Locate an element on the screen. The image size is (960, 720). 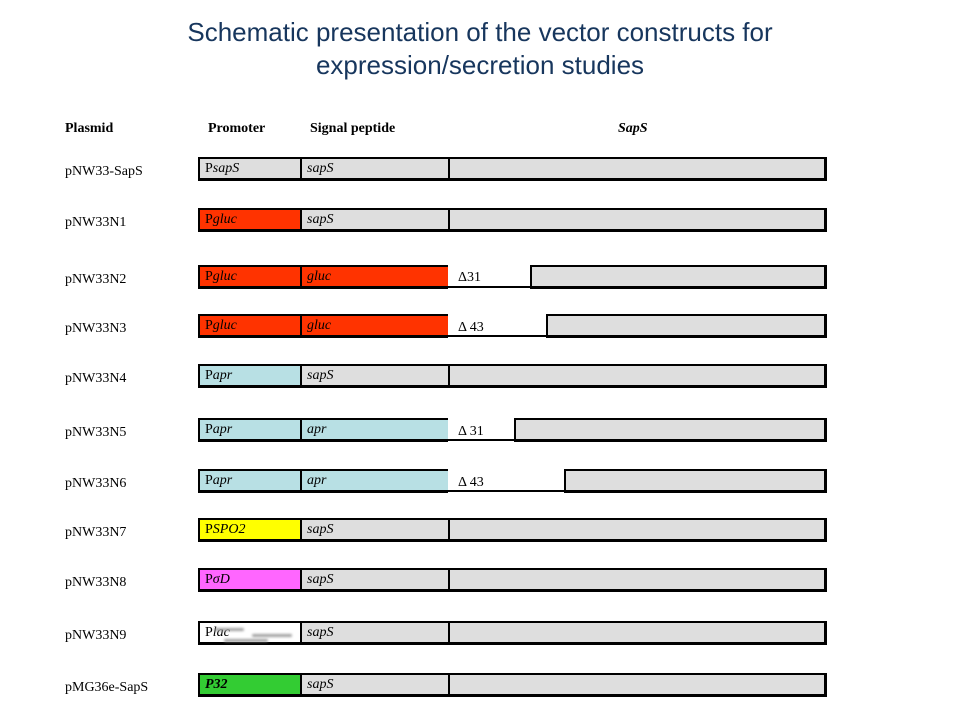
header-signal-peptide: Signal peptide is located at coordinates (353, 128).